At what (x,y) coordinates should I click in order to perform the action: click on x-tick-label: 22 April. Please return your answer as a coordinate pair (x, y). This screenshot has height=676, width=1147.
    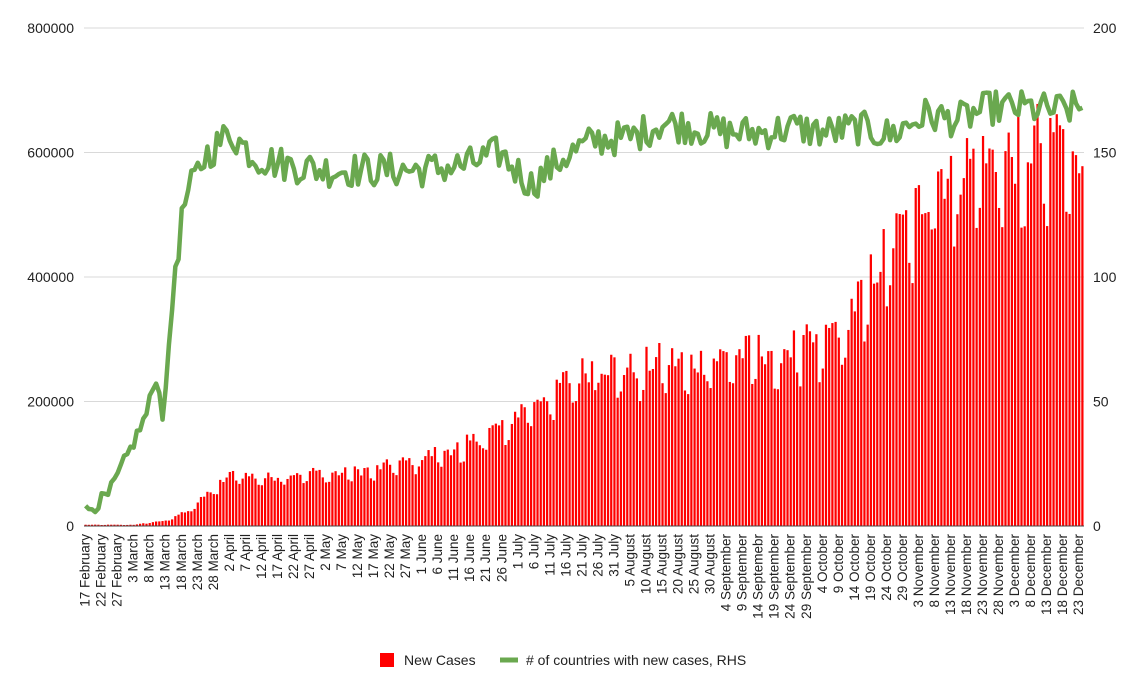
    Looking at the image, I should click on (293, 556).